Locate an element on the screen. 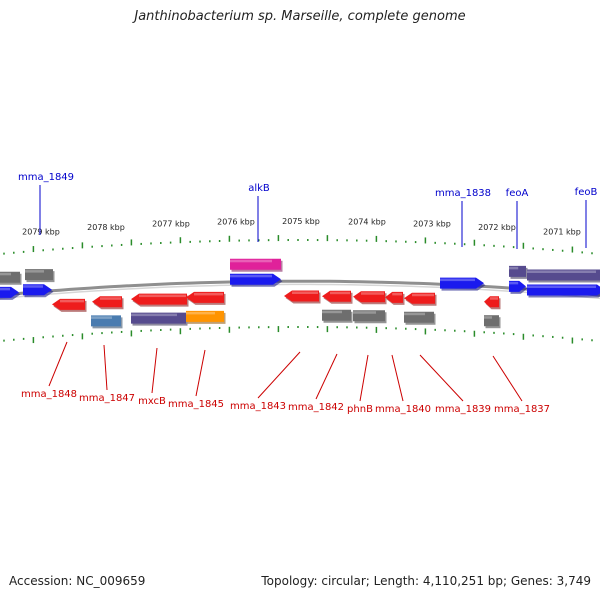 Image resolution: width=600 pixels, height=600 pixels. accession-text: Accession: NC_009659 is located at coordinates (77, 581).